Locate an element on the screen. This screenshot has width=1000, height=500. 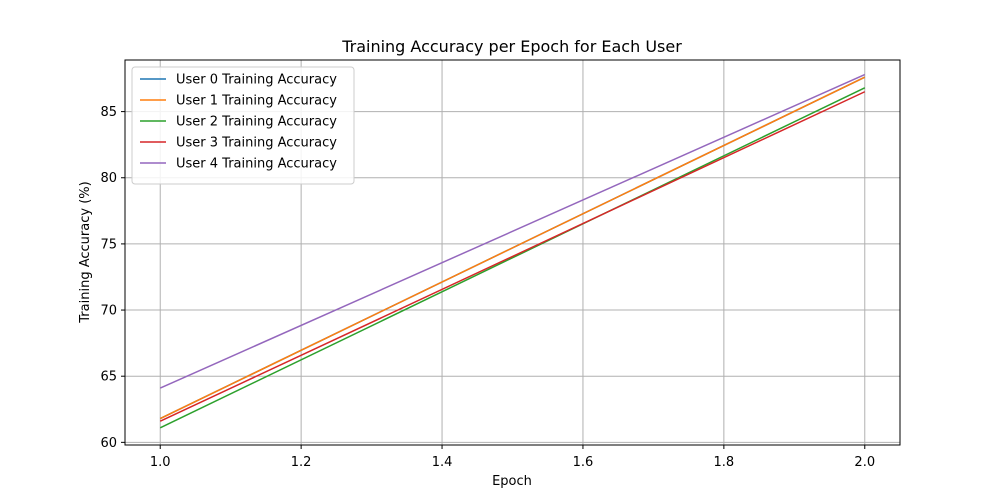
y-tick-label: 75 is located at coordinates (108, 244).